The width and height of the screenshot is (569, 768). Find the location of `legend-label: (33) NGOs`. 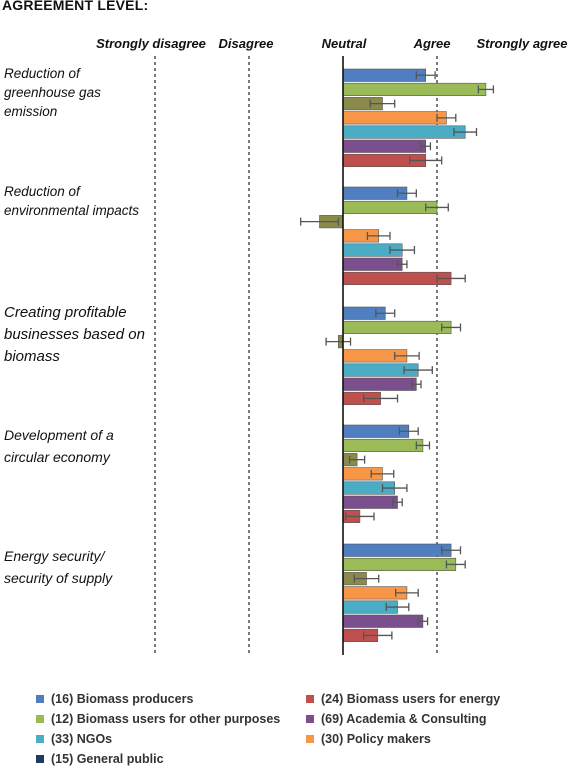

legend-label: (33) NGOs is located at coordinates (82, 739).